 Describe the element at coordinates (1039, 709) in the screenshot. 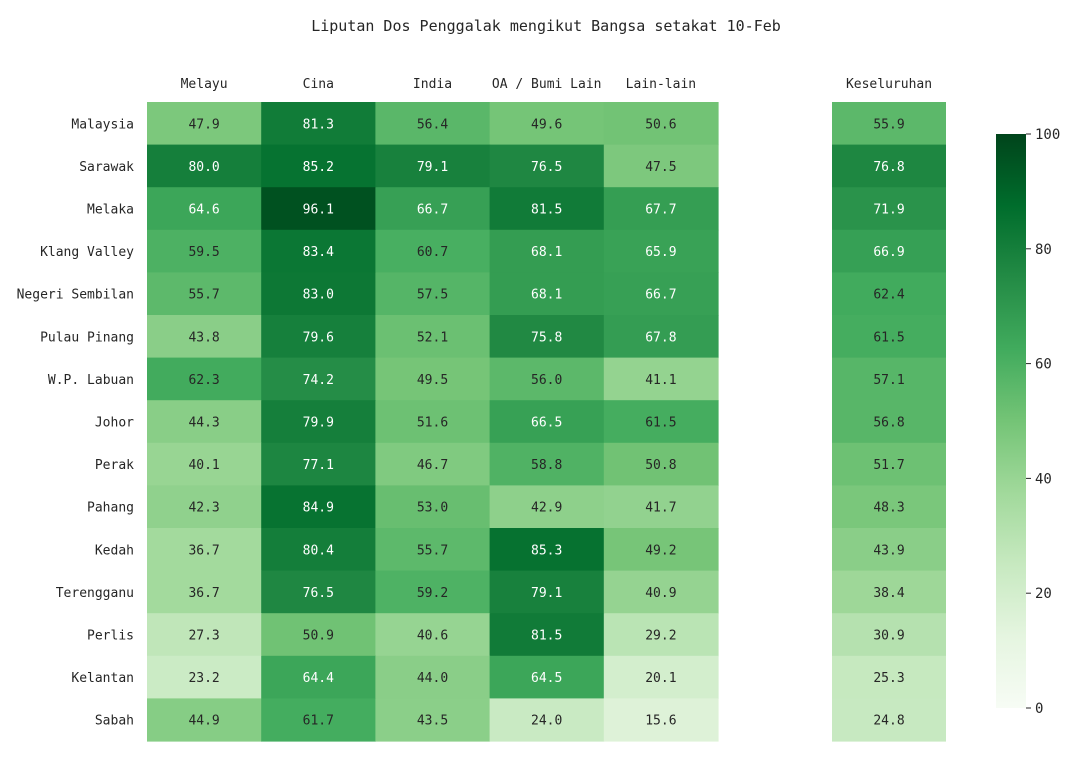

I see `colorbar-tick-label: 0` at that location.